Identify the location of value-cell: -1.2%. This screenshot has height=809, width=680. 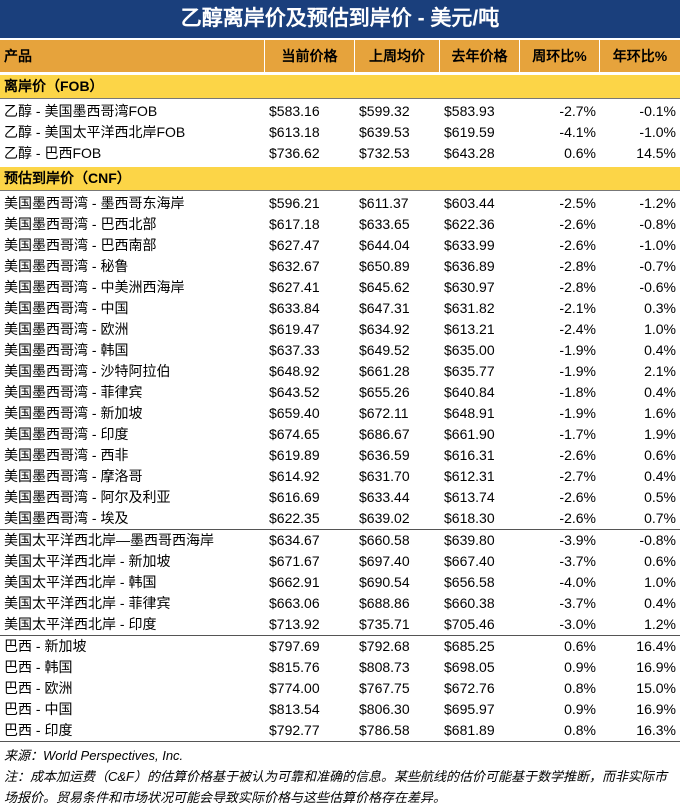
(657, 203).